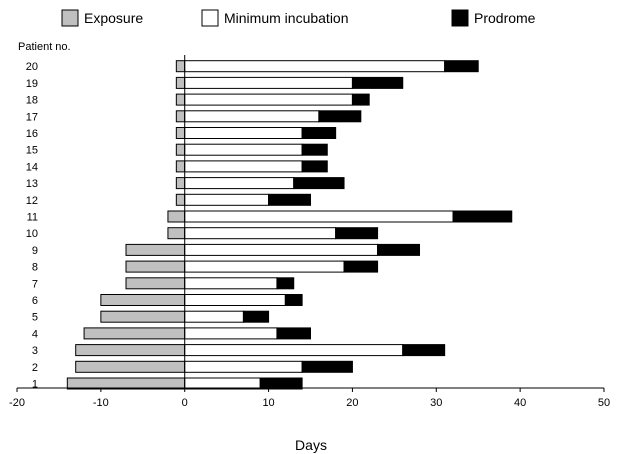 The height and width of the screenshot is (454, 618). Describe the element at coordinates (32, 151) in the screenshot. I see `category-label-15: 15` at that location.